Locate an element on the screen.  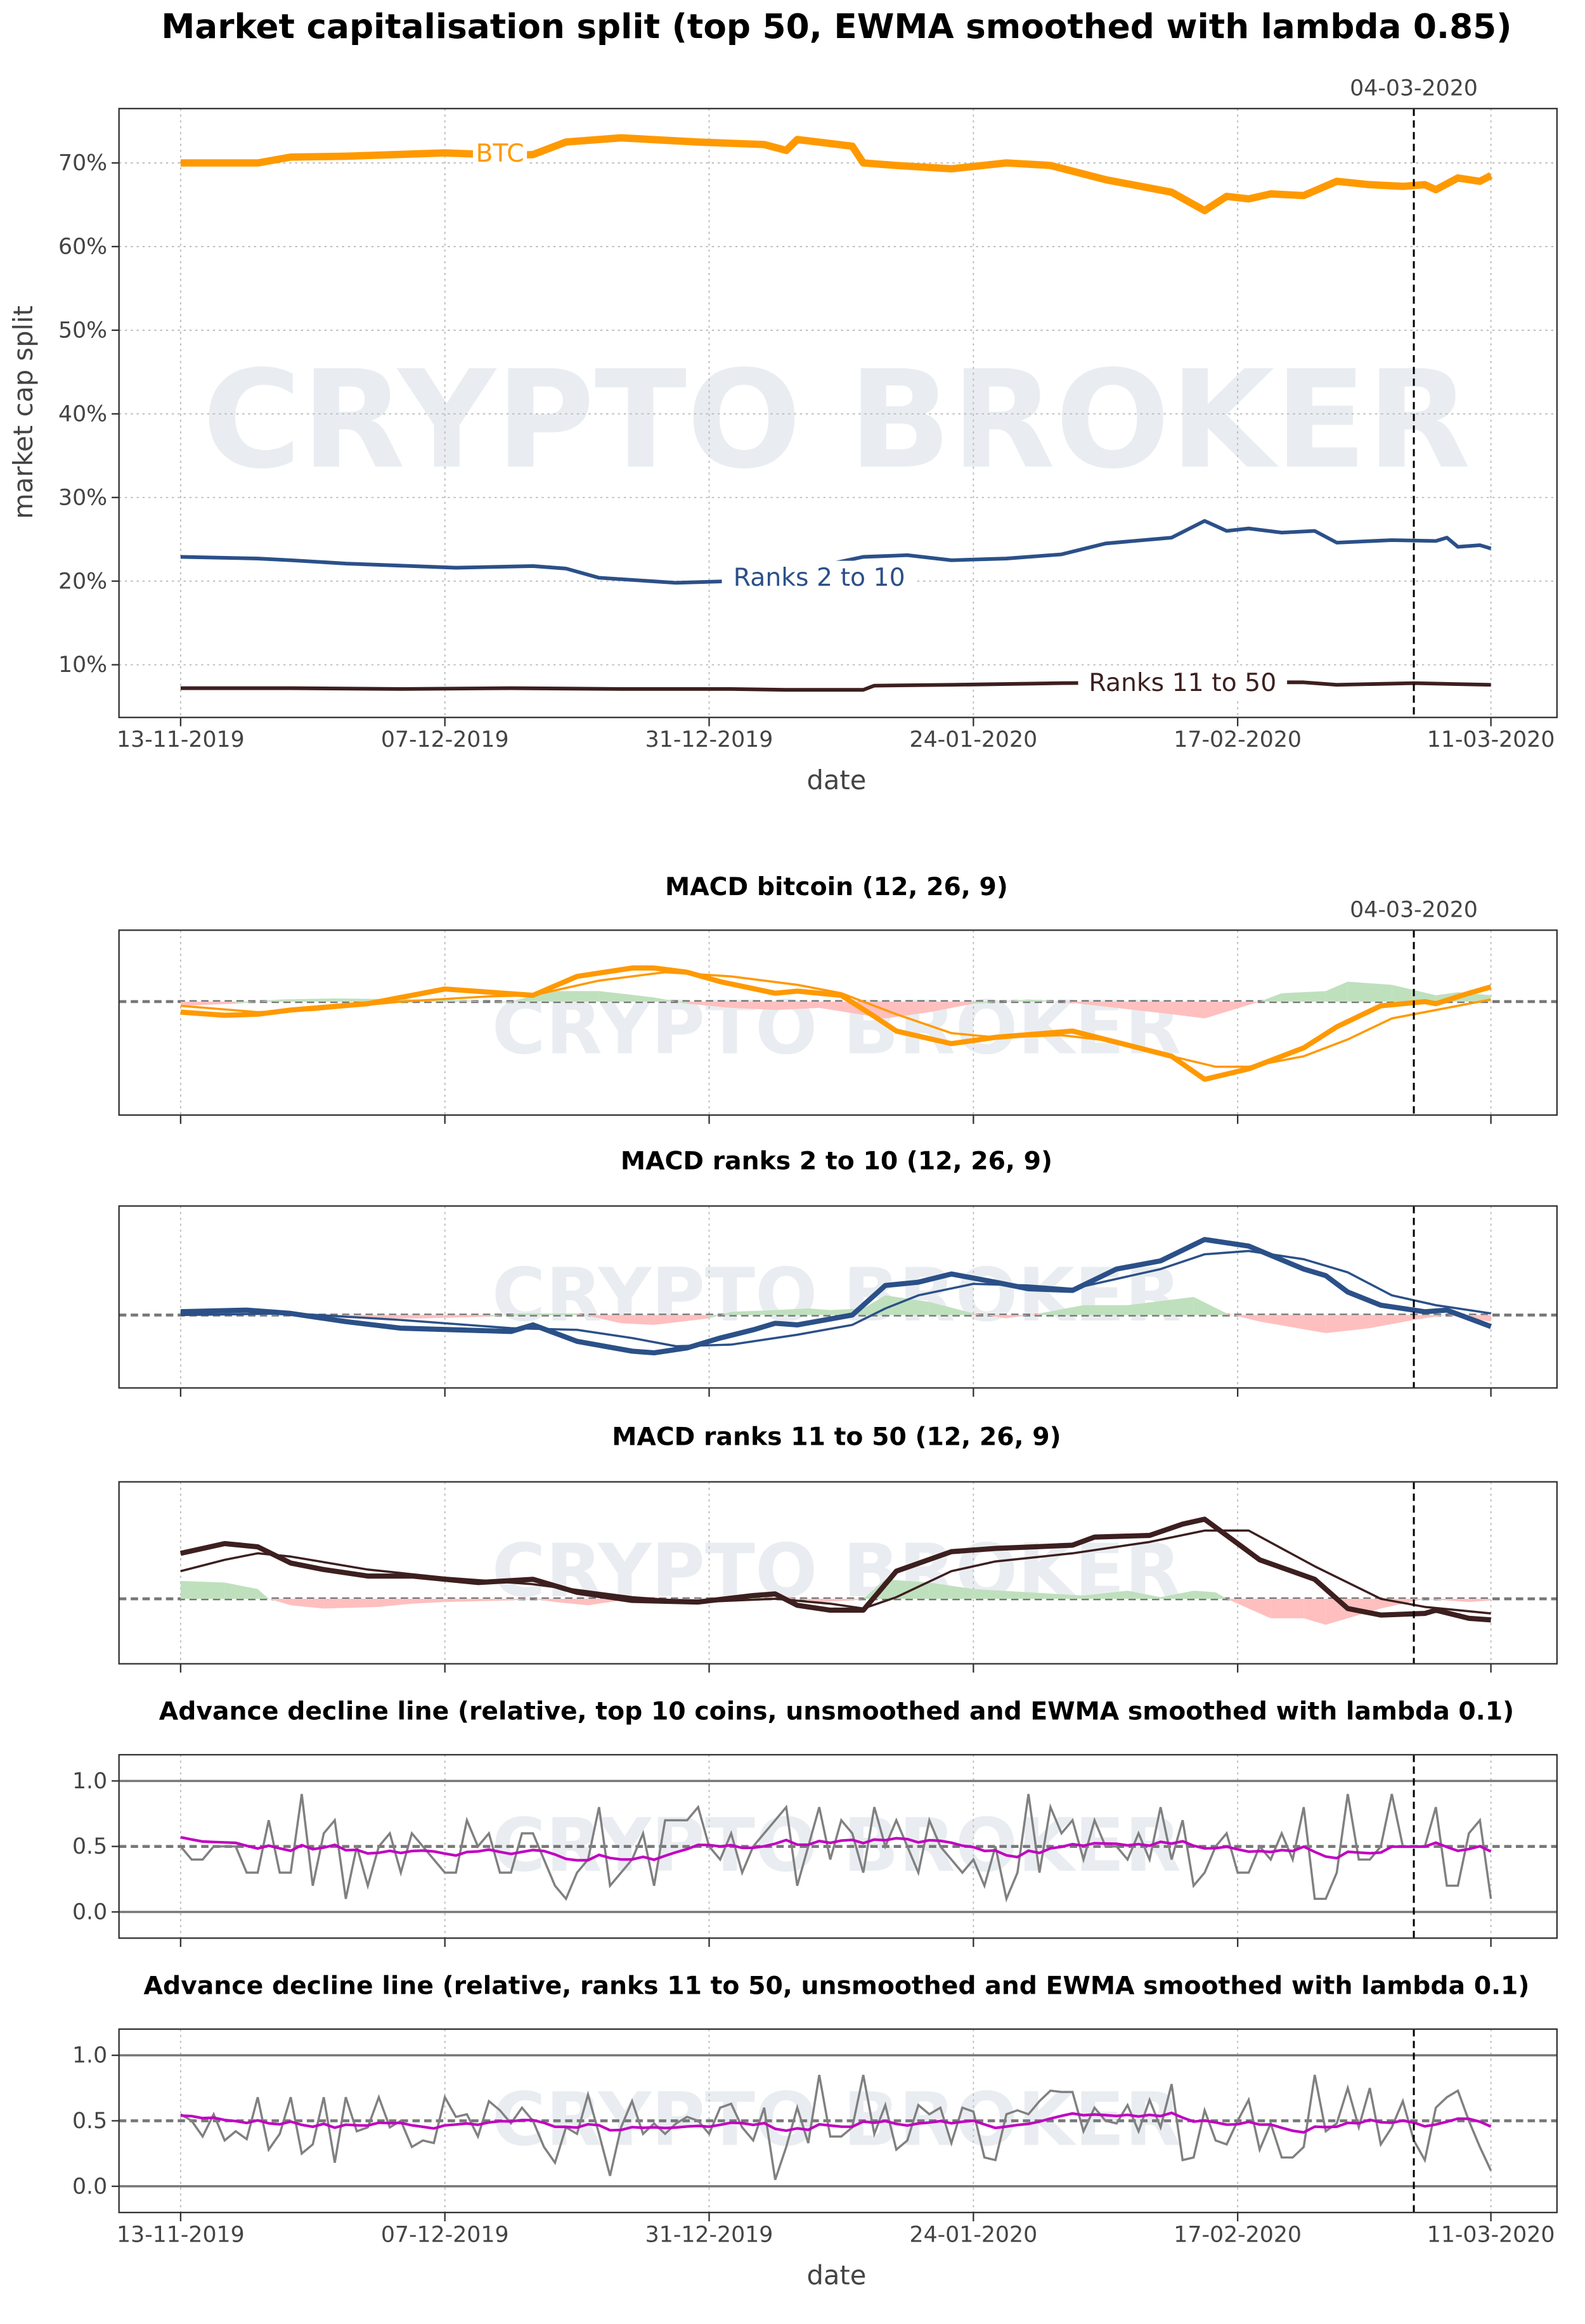
y-tick-label: 50% is located at coordinates (82, 331).